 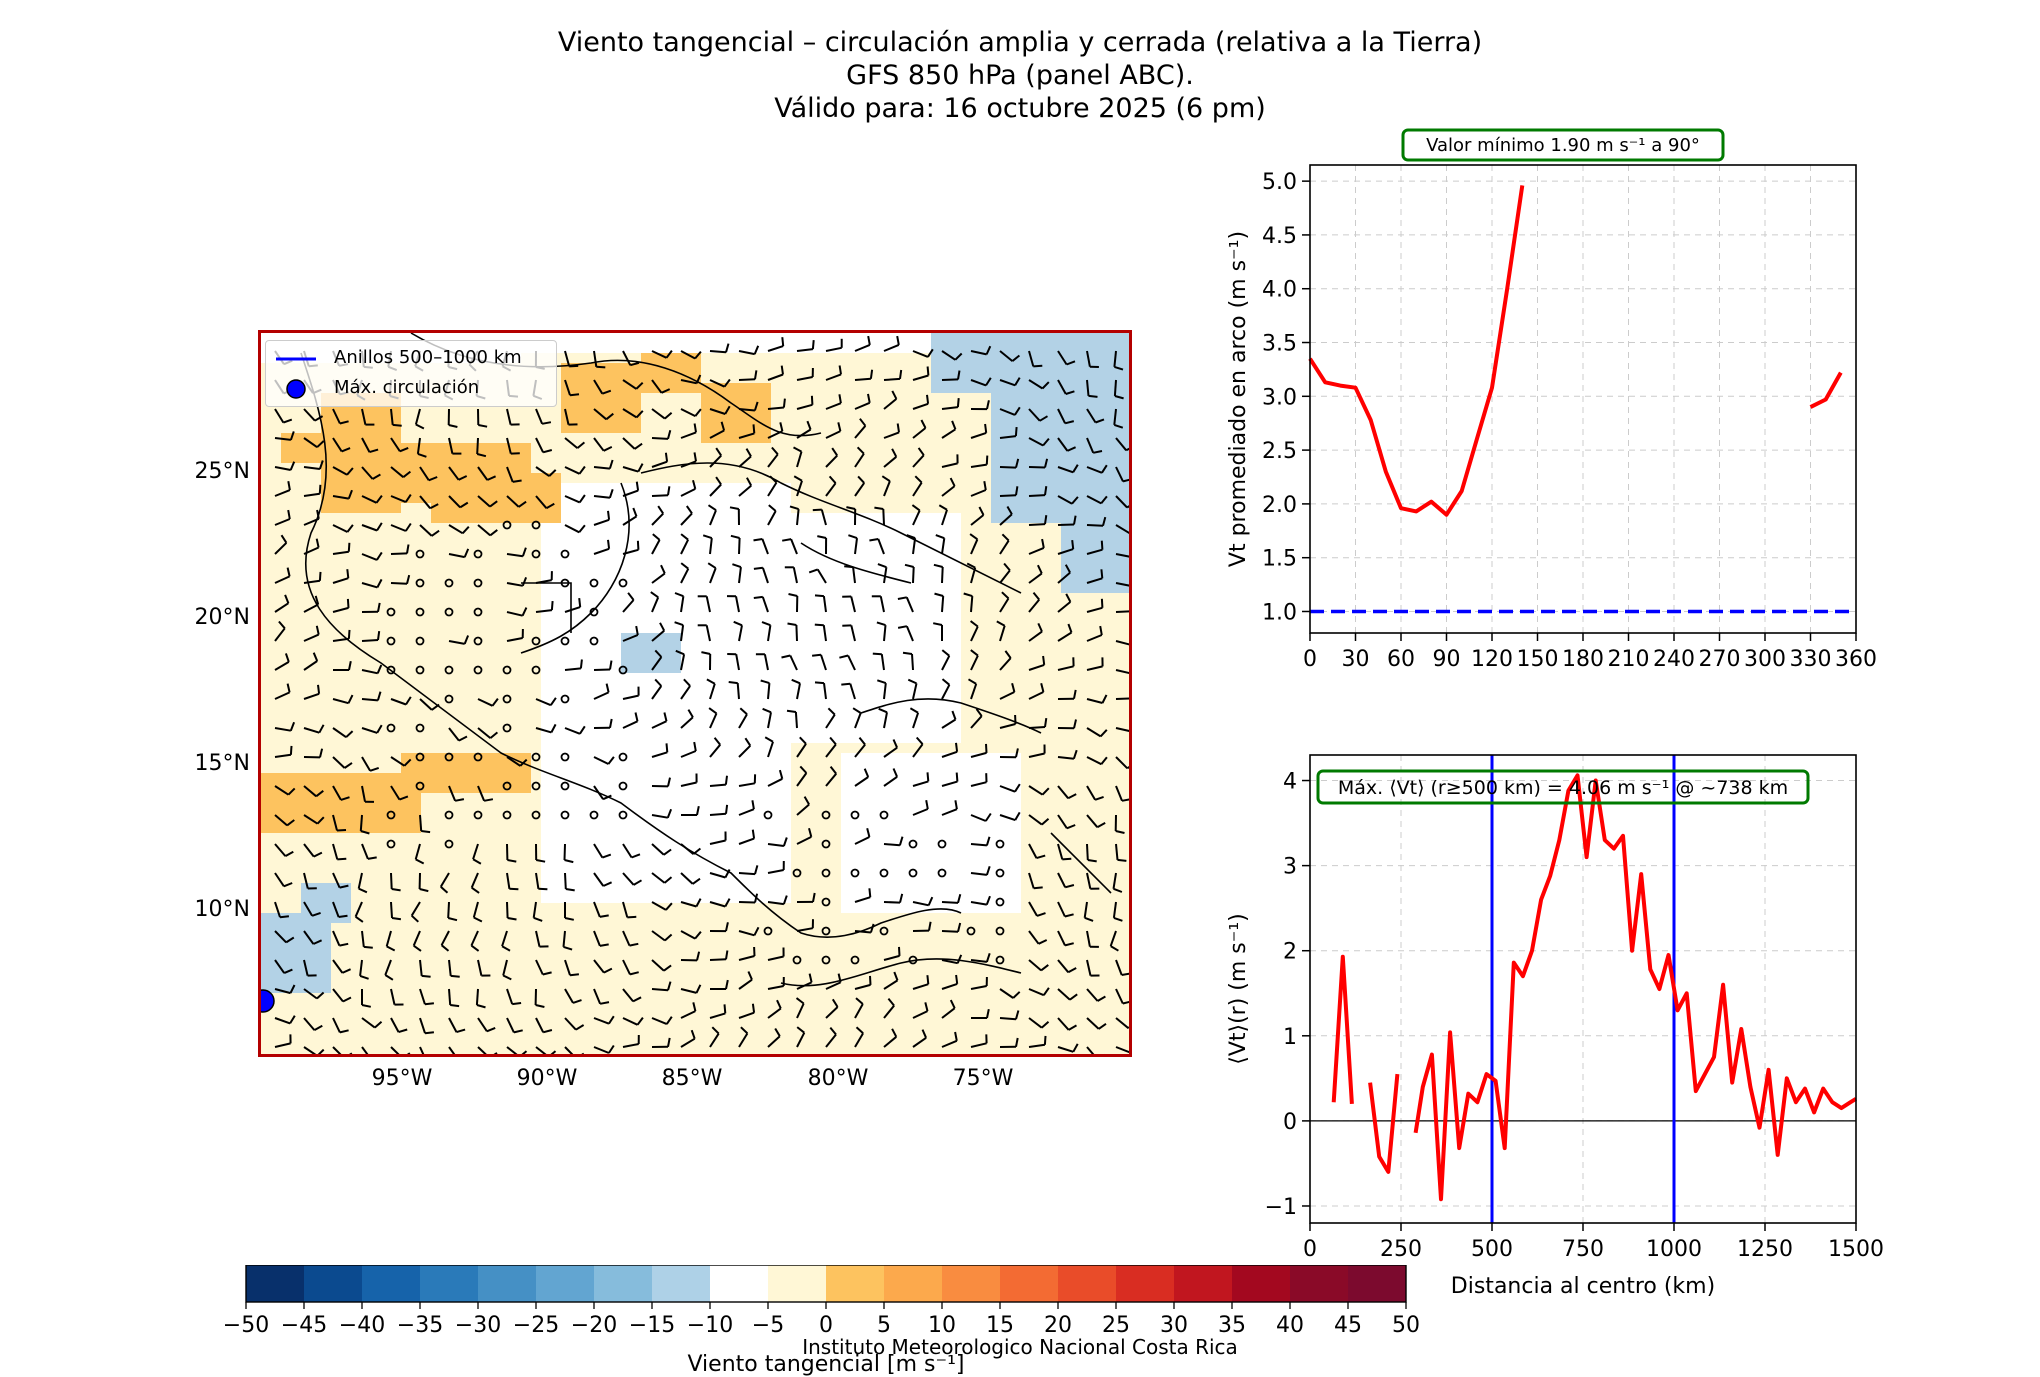 I want to click on y-tick-label: 5.0, so click(x=1279, y=182).